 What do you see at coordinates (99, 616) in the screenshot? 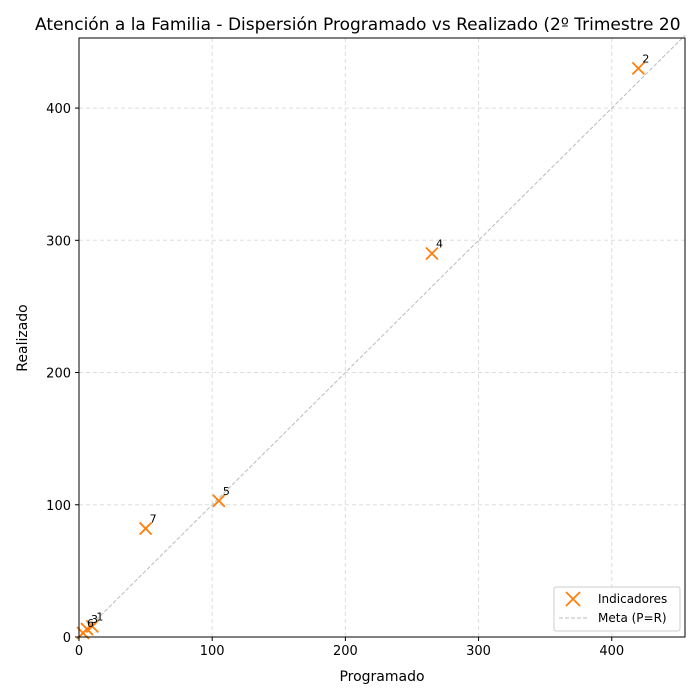
I see `point-label: 1` at bounding box center [99, 616].